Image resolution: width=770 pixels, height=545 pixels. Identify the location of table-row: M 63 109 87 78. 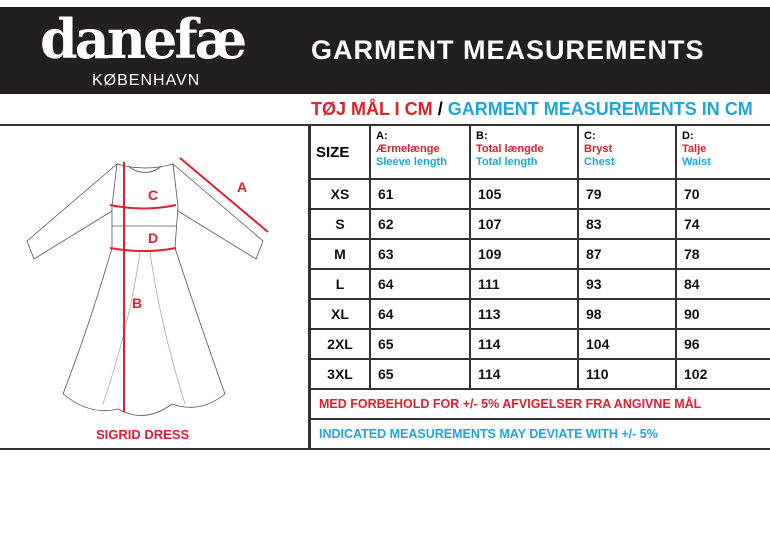
(539, 254).